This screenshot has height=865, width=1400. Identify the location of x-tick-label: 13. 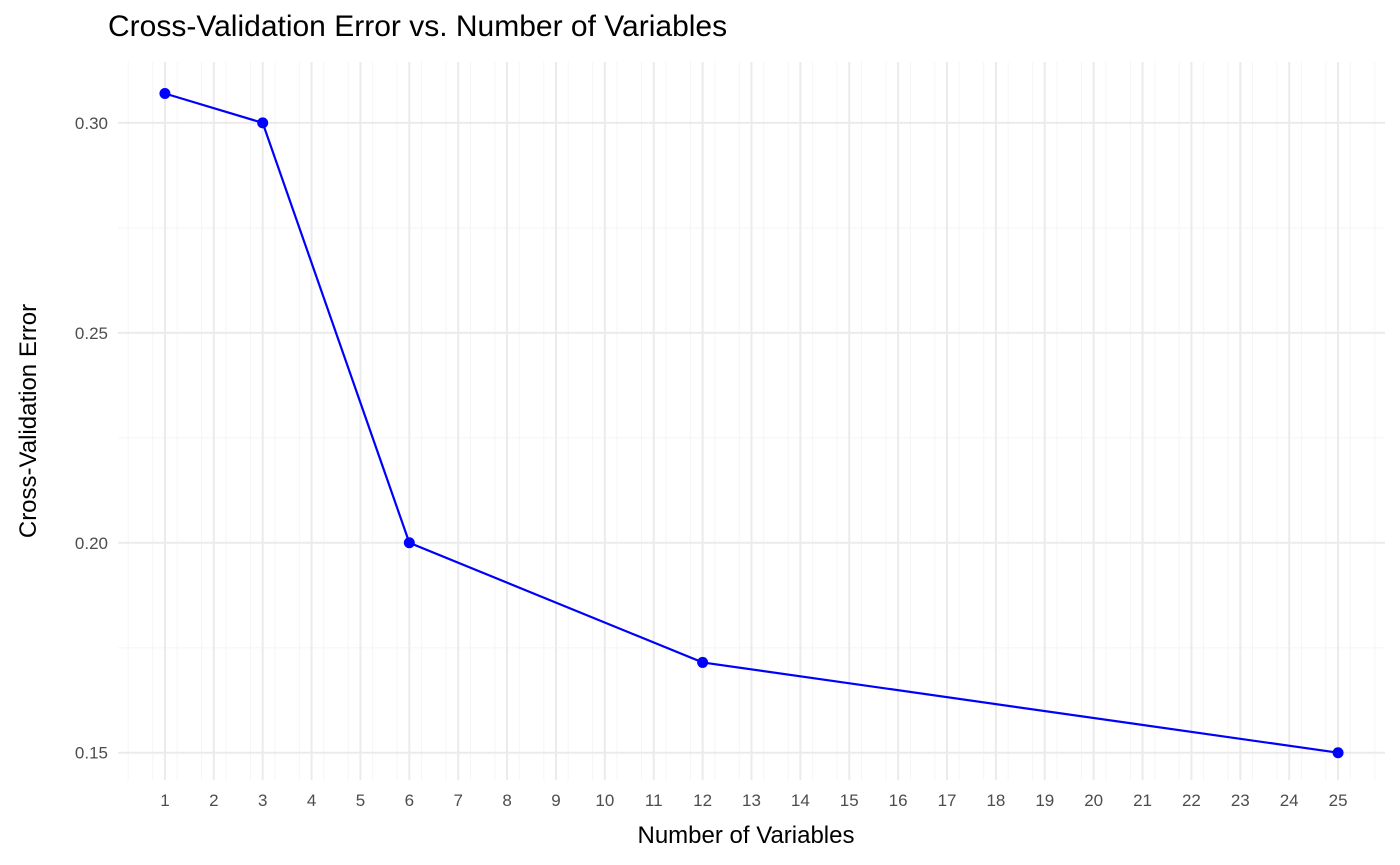
(751, 800).